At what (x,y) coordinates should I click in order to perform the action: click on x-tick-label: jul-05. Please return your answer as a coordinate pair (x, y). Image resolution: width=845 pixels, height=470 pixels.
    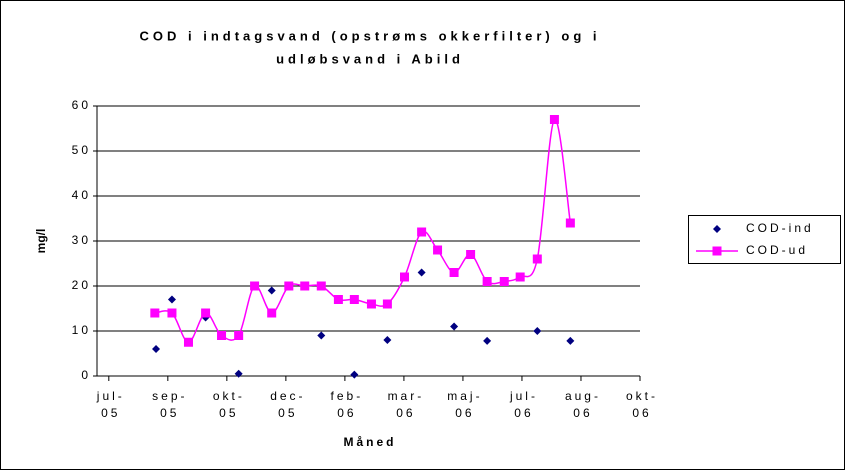
    Looking at the image, I should click on (110, 404).